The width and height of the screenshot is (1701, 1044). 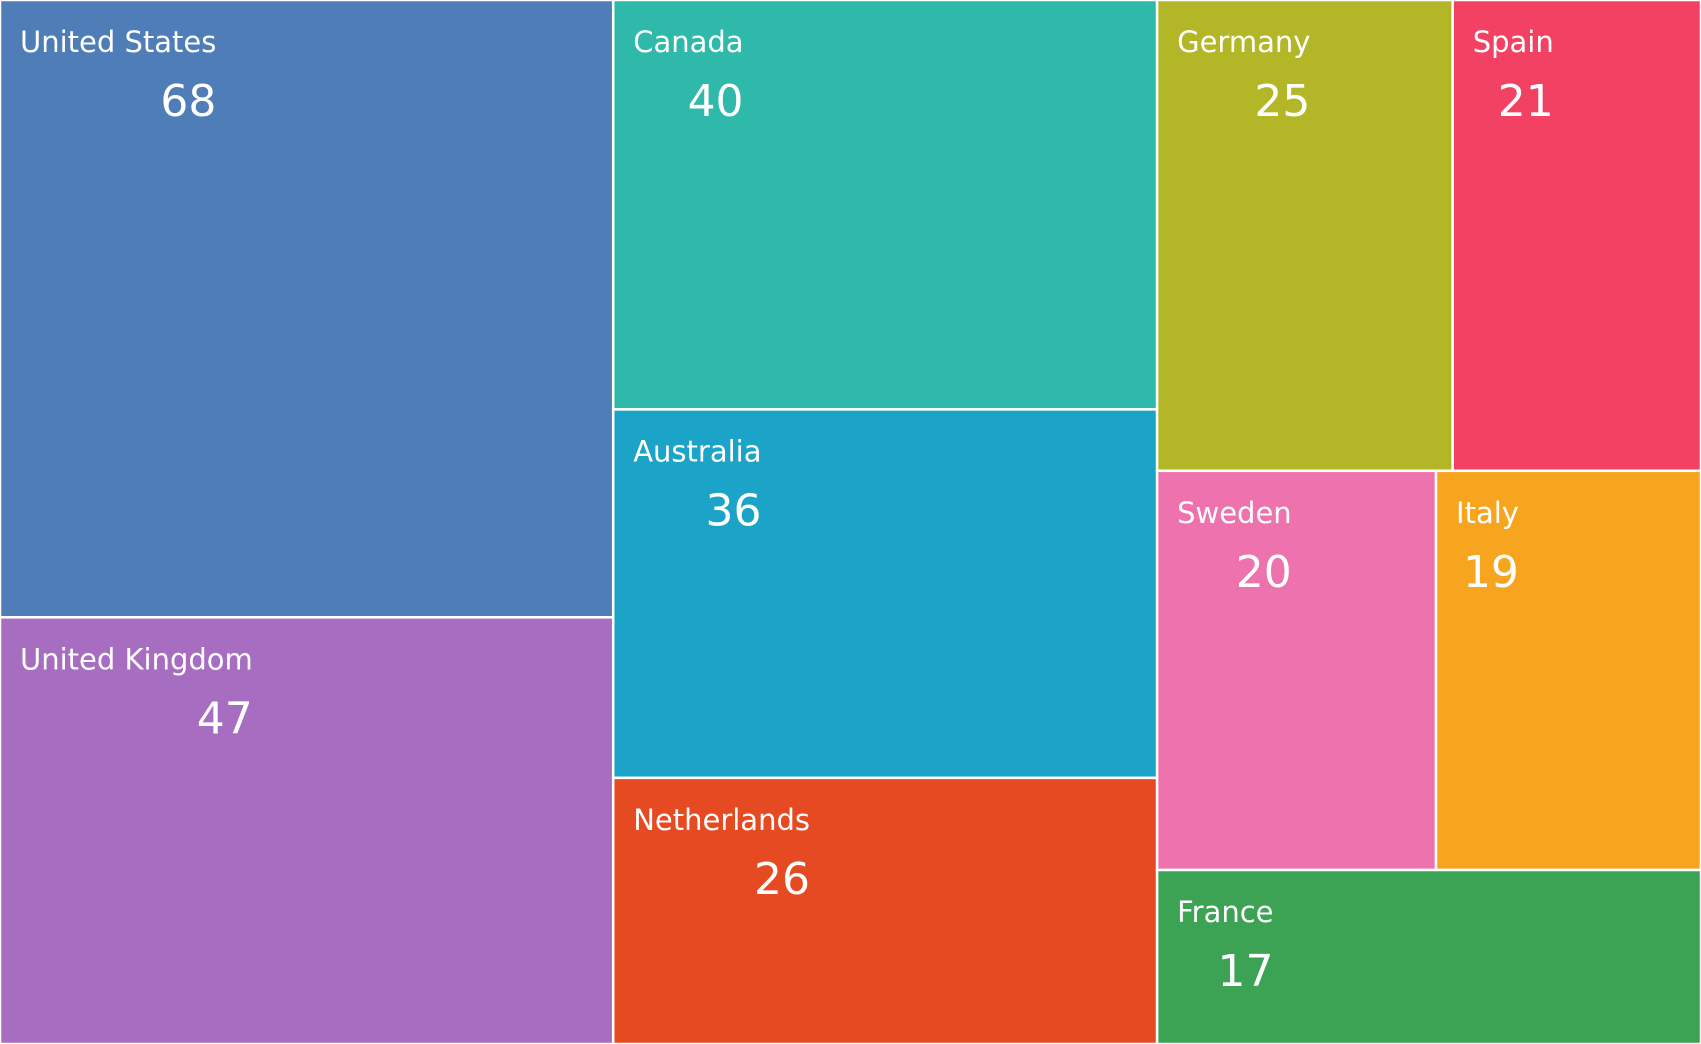 I want to click on cell-label: United States, so click(x=118, y=42).